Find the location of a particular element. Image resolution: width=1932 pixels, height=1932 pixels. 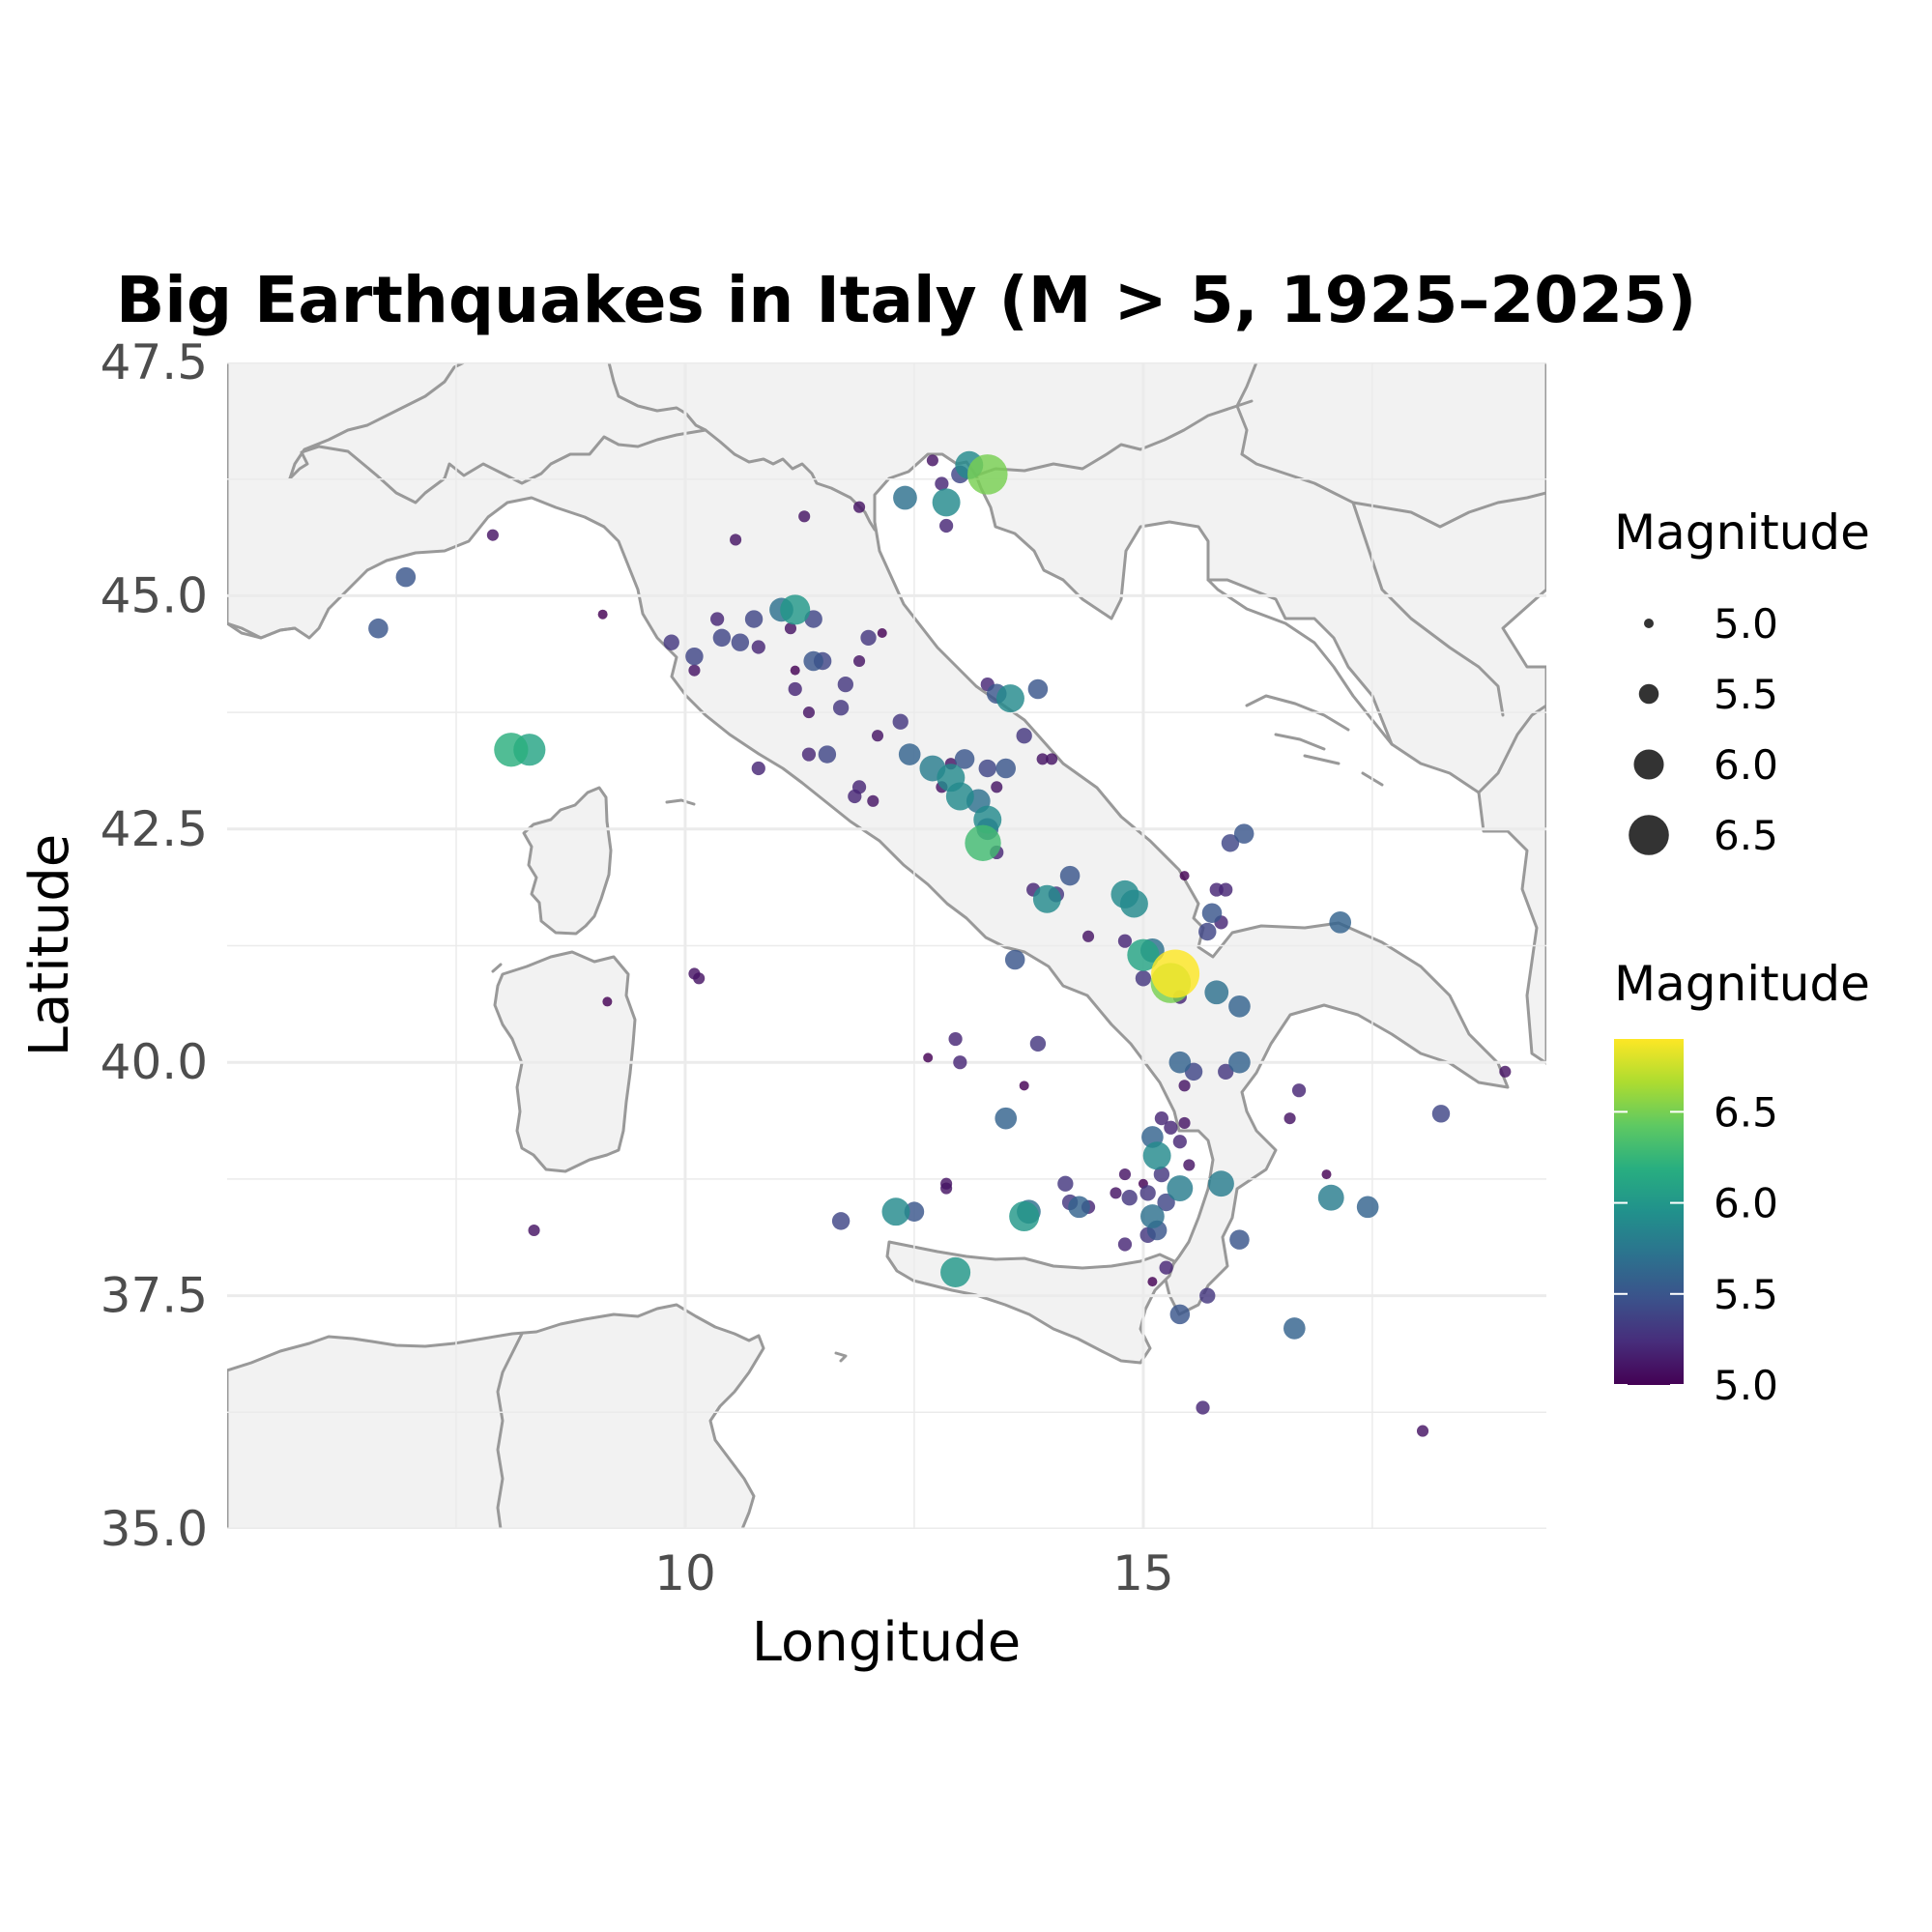

pantelleria-island is located at coordinates (841, 1357).